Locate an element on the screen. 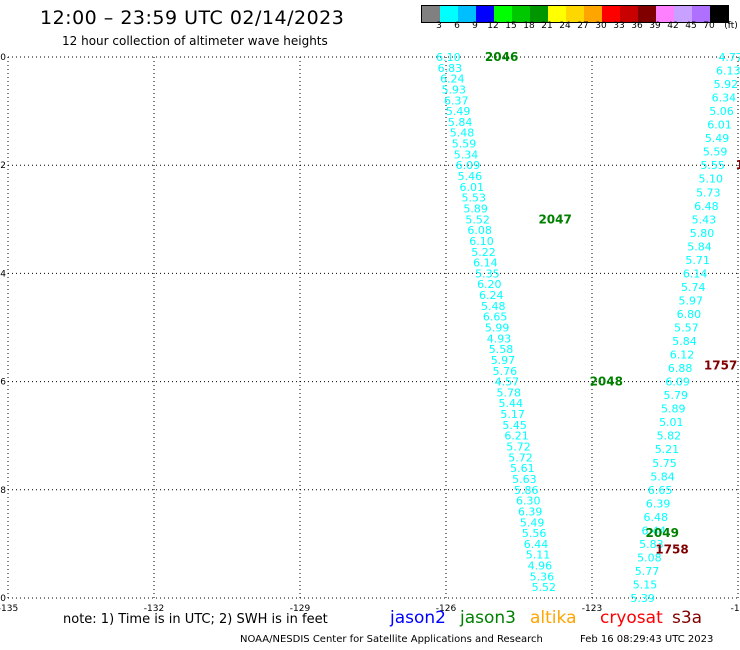 Image resolution: width=740 pixels, height=650 pixels. wave-height-point: 6.83 is located at coordinates (450, 68).